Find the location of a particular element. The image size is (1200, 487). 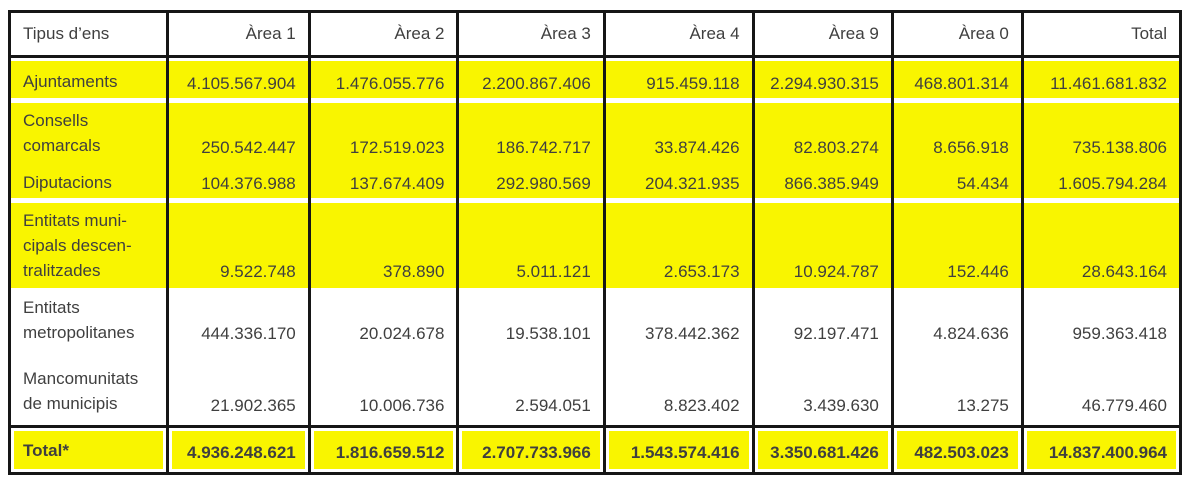

cell-mancomunitats-de-municipis-col2: 10.006.736 is located at coordinates (383, 390).